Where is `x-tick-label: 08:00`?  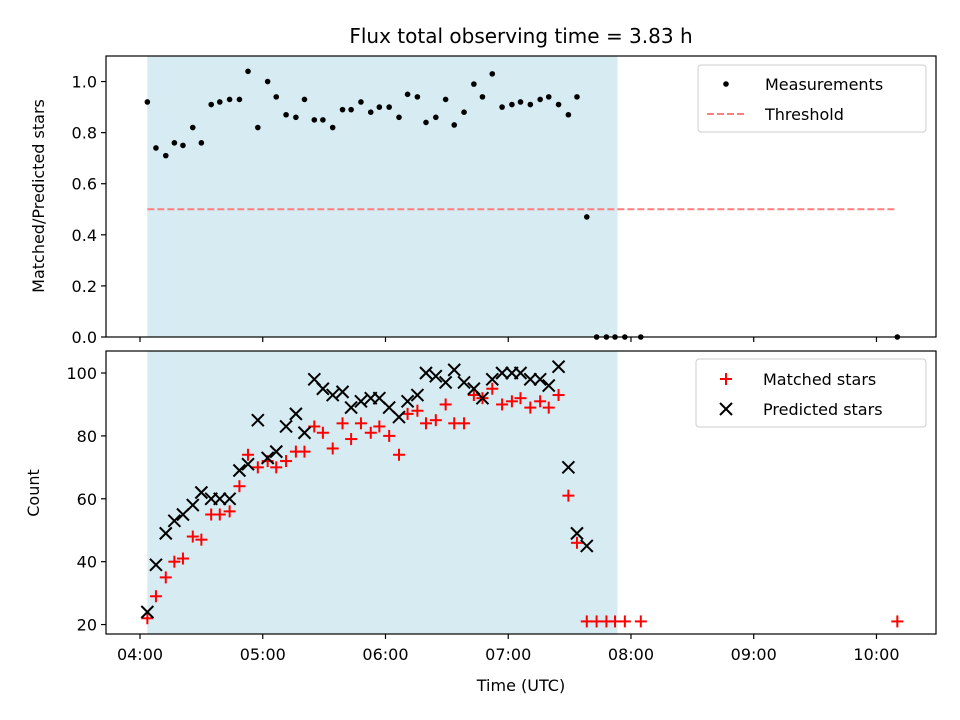 x-tick-label: 08:00 is located at coordinates (631, 654).